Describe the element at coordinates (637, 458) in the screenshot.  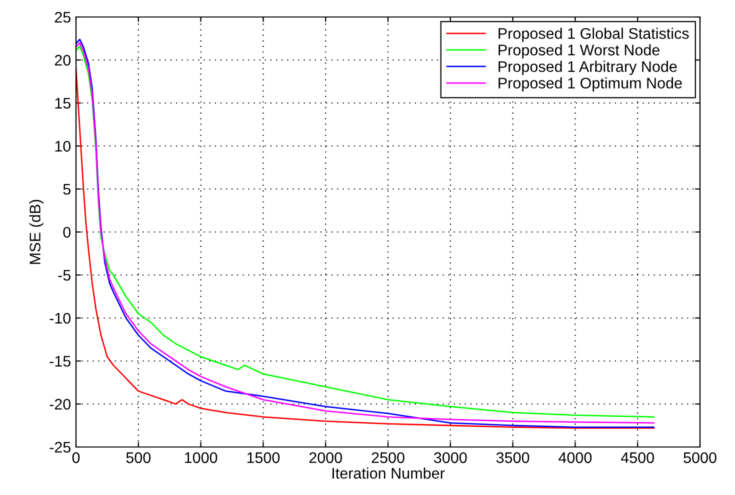
I see `x-tick-label: 4500` at that location.